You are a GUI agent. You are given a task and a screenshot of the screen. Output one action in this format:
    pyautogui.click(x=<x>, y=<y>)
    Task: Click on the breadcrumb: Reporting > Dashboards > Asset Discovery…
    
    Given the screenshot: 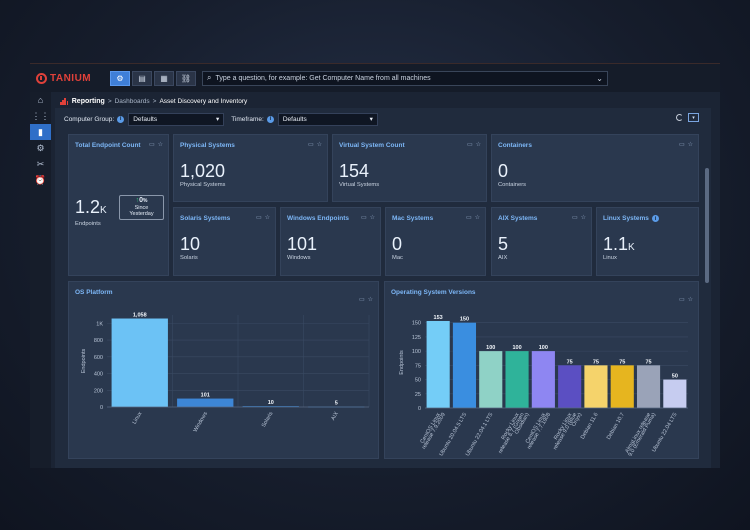 What is the action you would take?
    pyautogui.click(x=153, y=101)
    